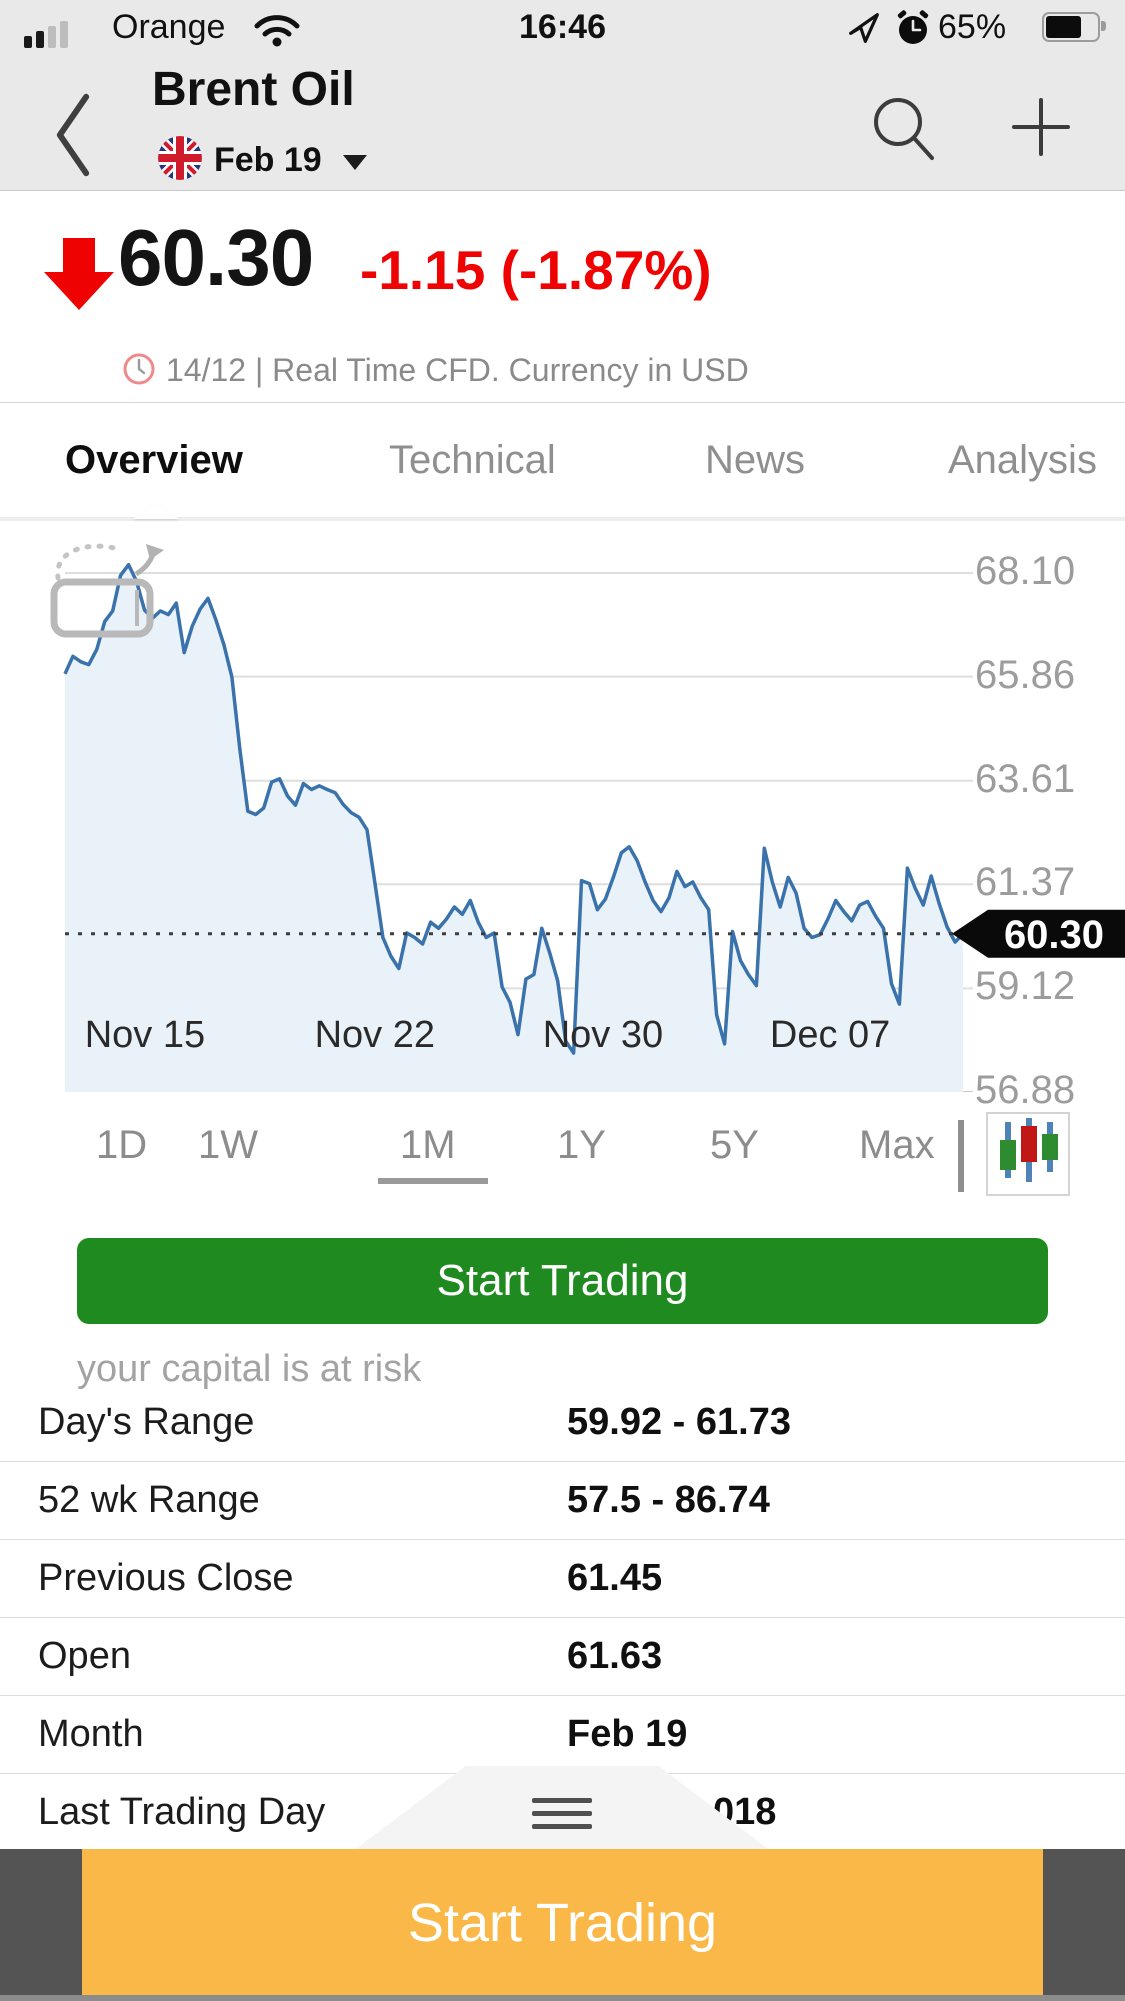 Image resolution: width=1125 pixels, height=2001 pixels. What do you see at coordinates (1022, 460) in the screenshot?
I see `tab-analysis: Analysis` at bounding box center [1022, 460].